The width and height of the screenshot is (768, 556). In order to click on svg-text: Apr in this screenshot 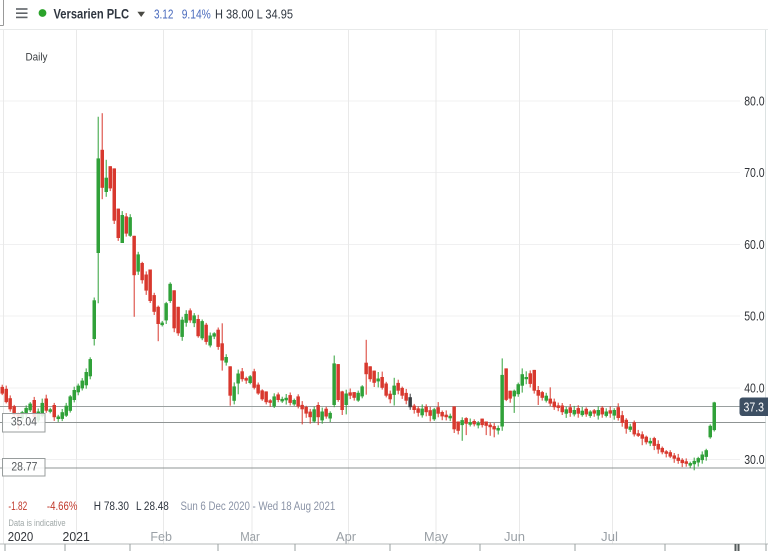, I will do `click(346, 537)`.